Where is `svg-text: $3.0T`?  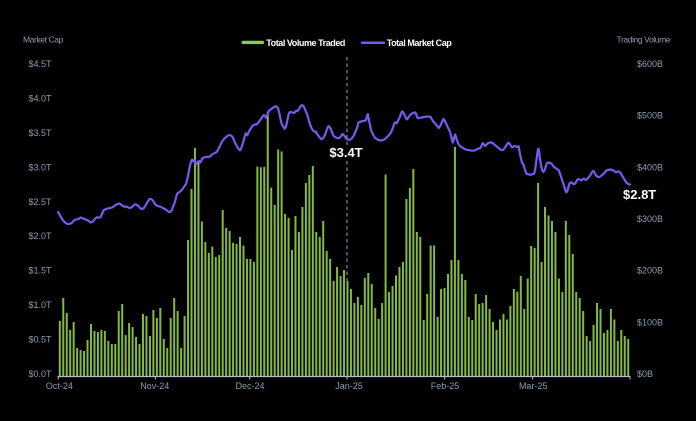
svg-text: $3.0T is located at coordinates (40, 167).